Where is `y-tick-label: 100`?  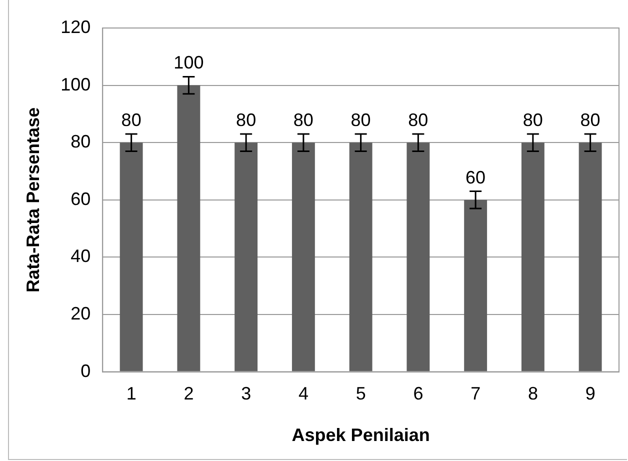
y-tick-label: 100 is located at coordinates (75, 84).